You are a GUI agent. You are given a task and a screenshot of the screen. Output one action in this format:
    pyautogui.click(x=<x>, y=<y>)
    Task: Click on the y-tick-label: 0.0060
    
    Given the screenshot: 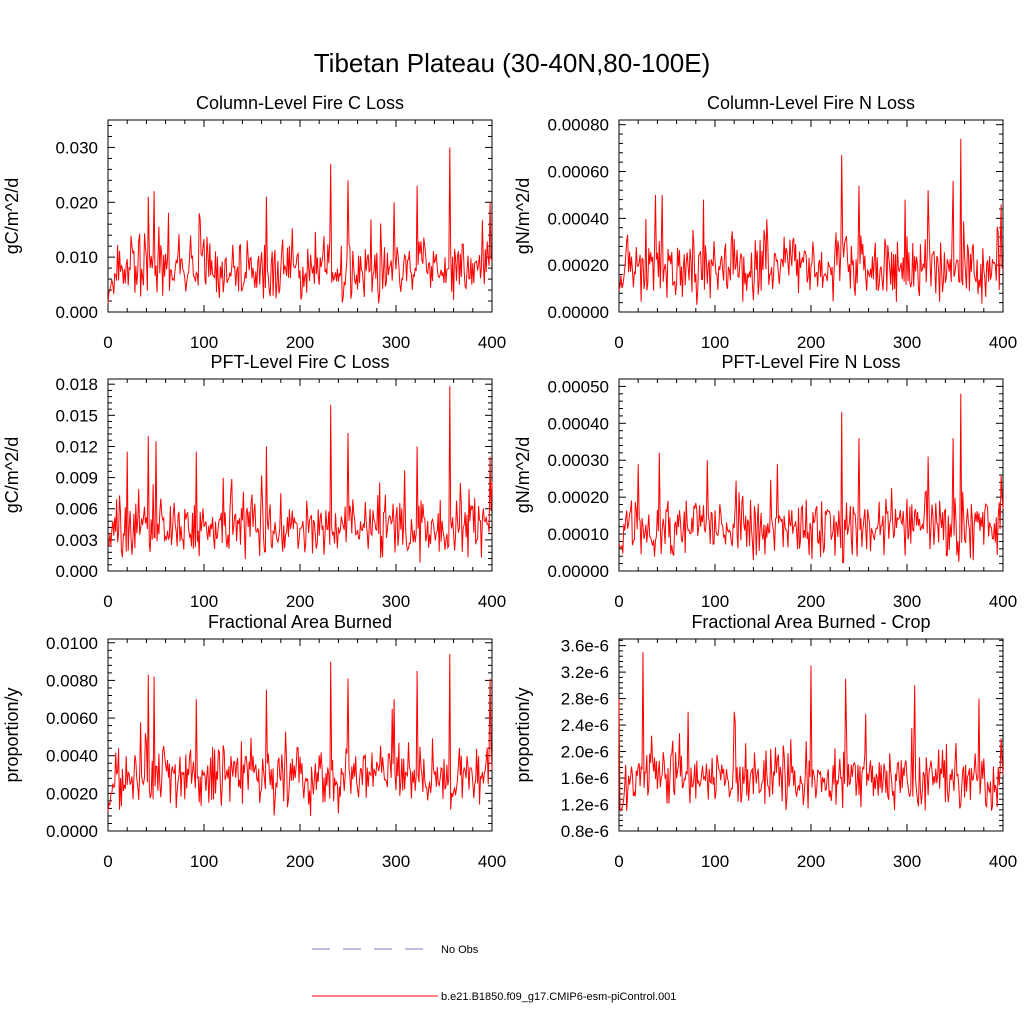 What is the action you would take?
    pyautogui.click(x=72, y=718)
    